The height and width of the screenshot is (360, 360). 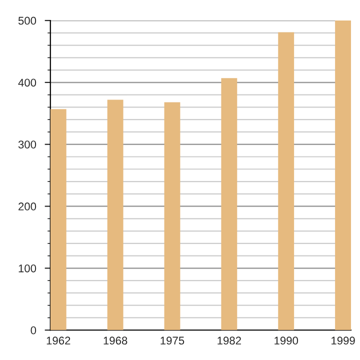 What do you see at coordinates (116, 340) in the screenshot?
I see `x-tick-label: 1968` at bounding box center [116, 340].